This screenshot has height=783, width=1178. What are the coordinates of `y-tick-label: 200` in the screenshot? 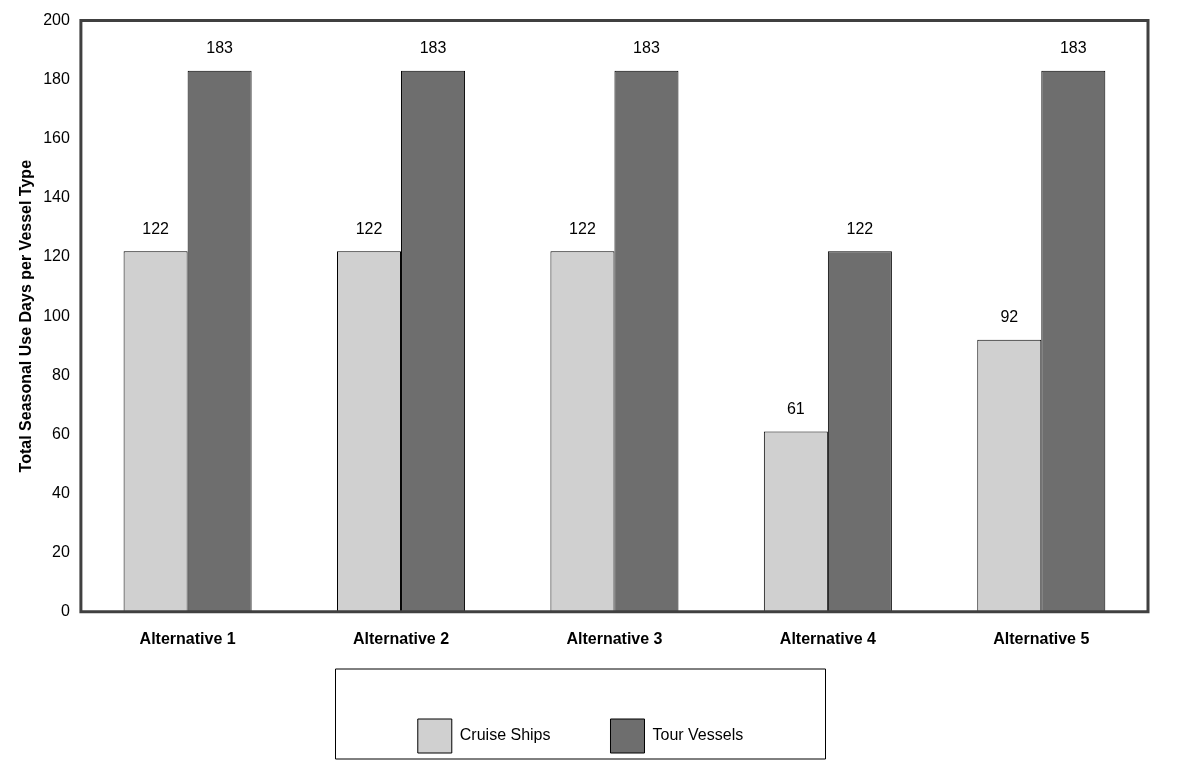 It's located at (56, 20).